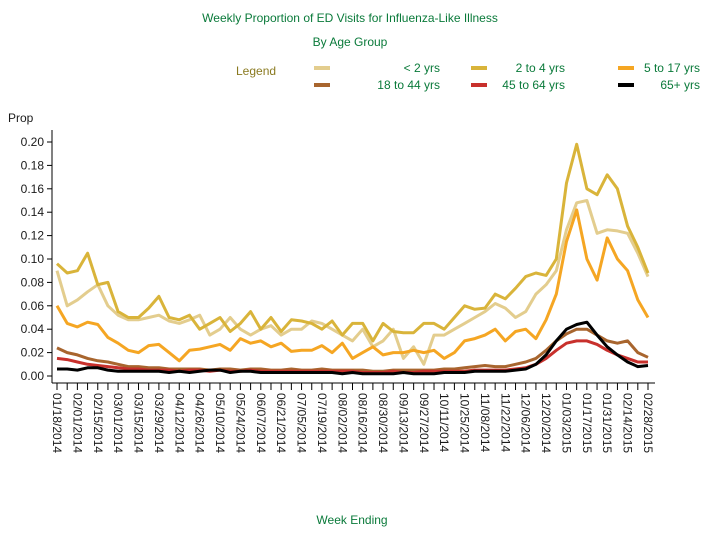  I want to click on x-tick-label: 03/01/2014, so click(118, 423).